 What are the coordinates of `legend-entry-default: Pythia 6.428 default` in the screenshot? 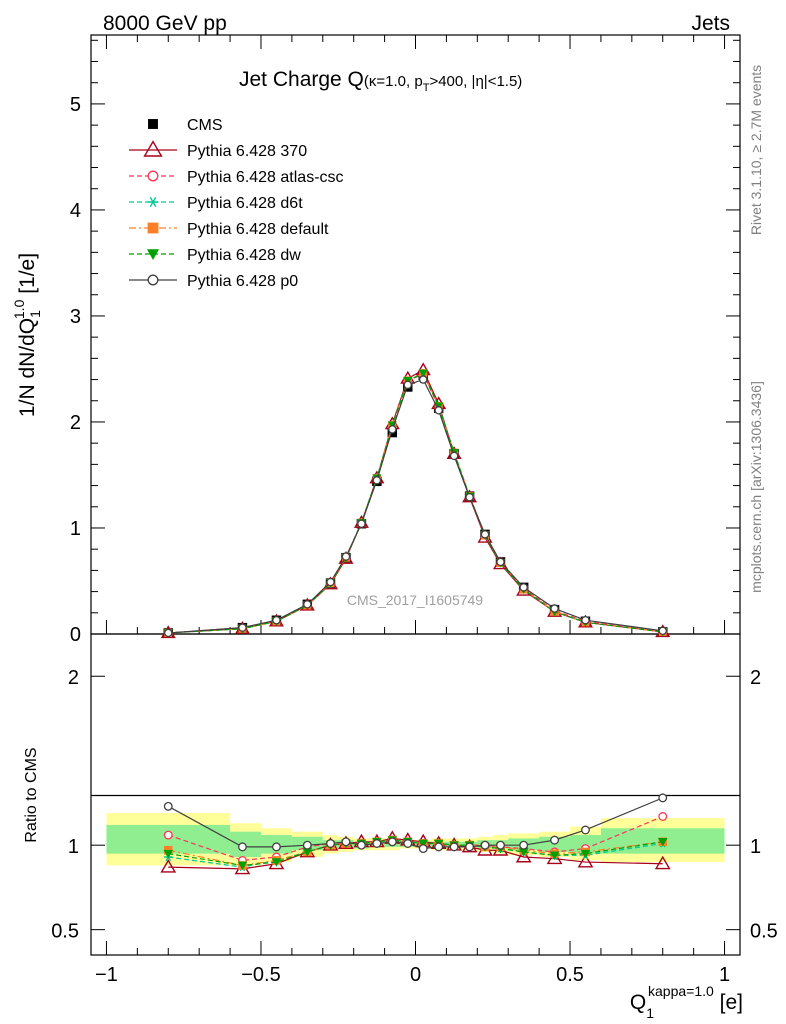 It's located at (229, 229).